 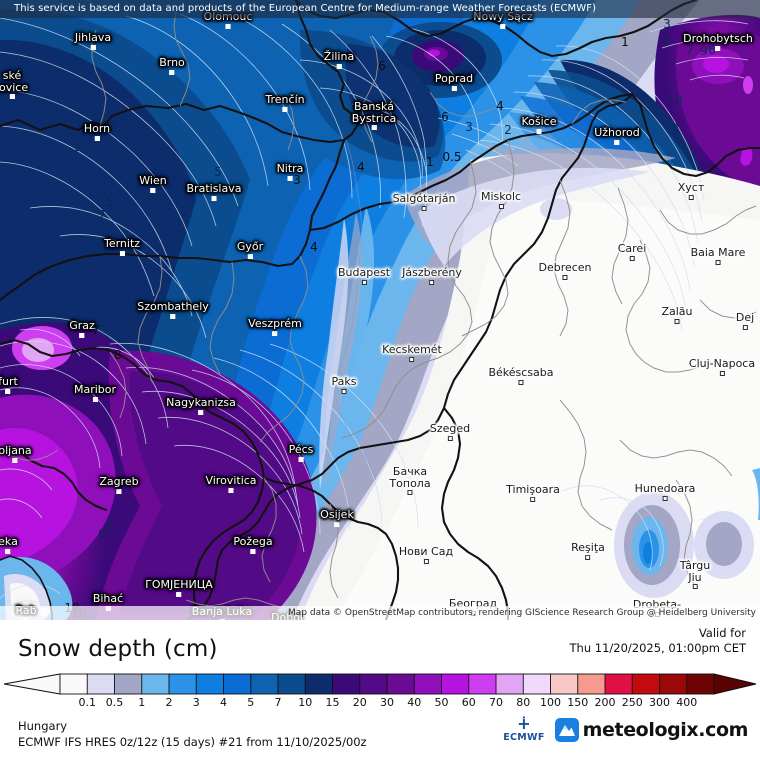 What do you see at coordinates (332, 702) in the screenshot?
I see `scale-tick-label: 15` at bounding box center [332, 702].